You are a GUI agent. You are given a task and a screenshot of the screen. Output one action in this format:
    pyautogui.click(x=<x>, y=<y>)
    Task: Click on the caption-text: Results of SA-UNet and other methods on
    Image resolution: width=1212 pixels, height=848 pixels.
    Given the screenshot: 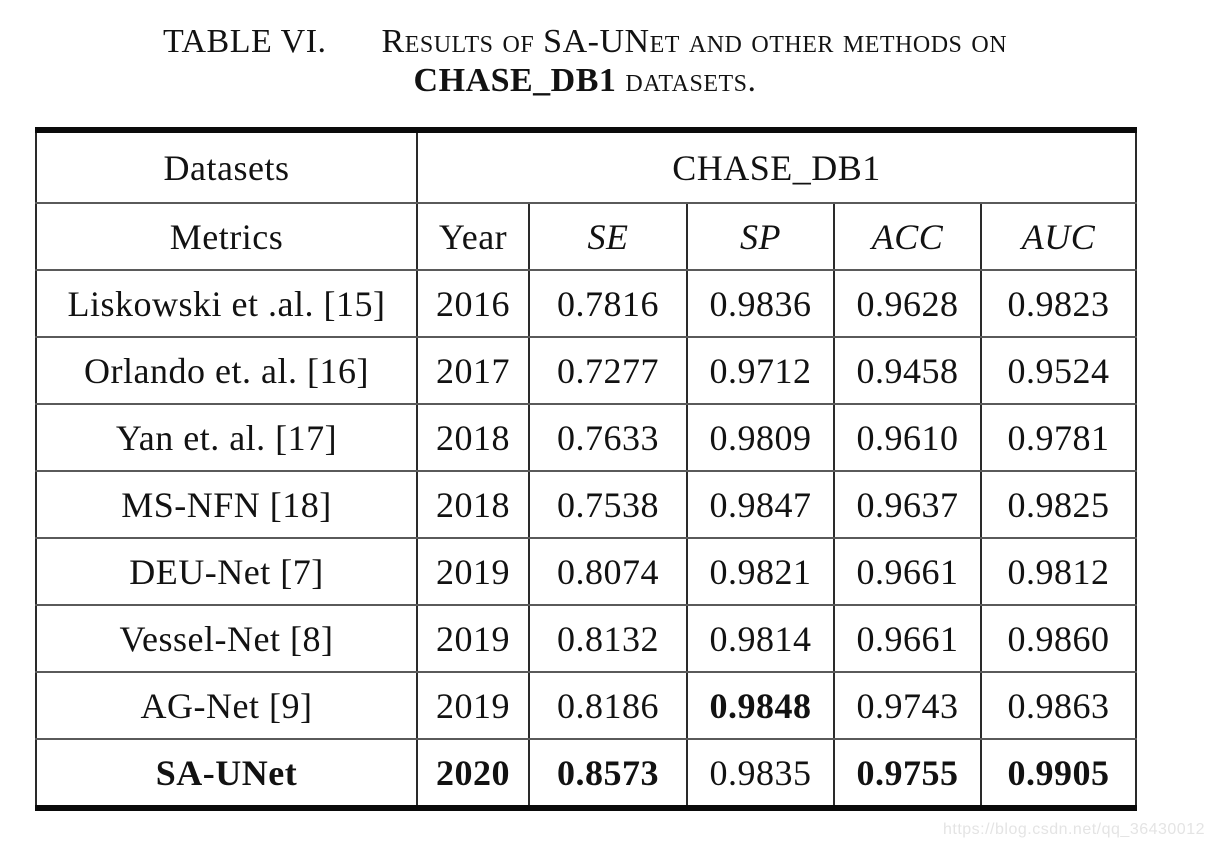 What is the action you would take?
    pyautogui.click(x=694, y=41)
    